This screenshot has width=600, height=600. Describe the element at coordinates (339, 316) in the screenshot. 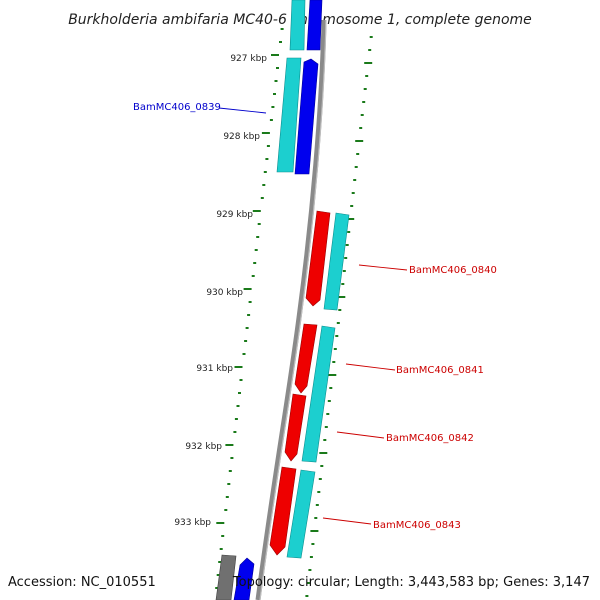

I see `outer-dotted-track` at that location.